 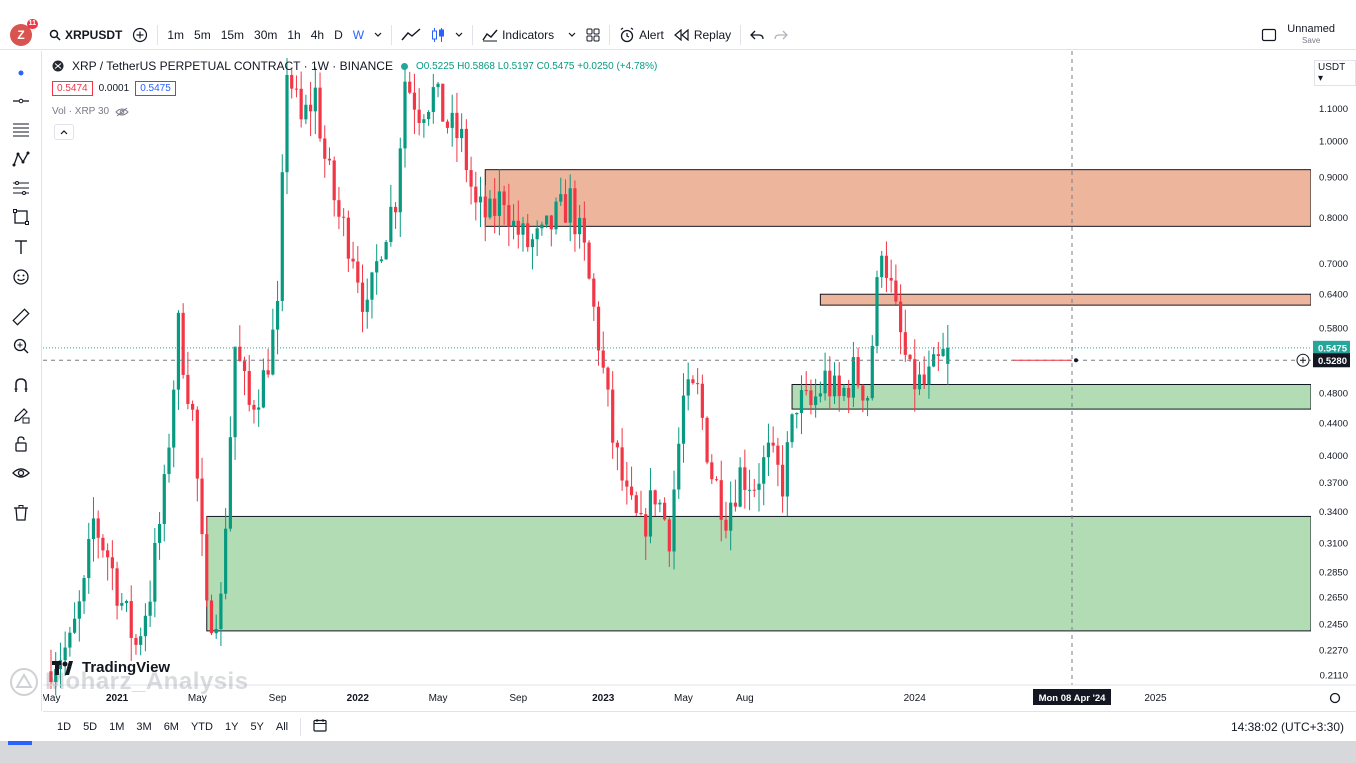 I want to click on lines-icon, so click(x=21, y=130).